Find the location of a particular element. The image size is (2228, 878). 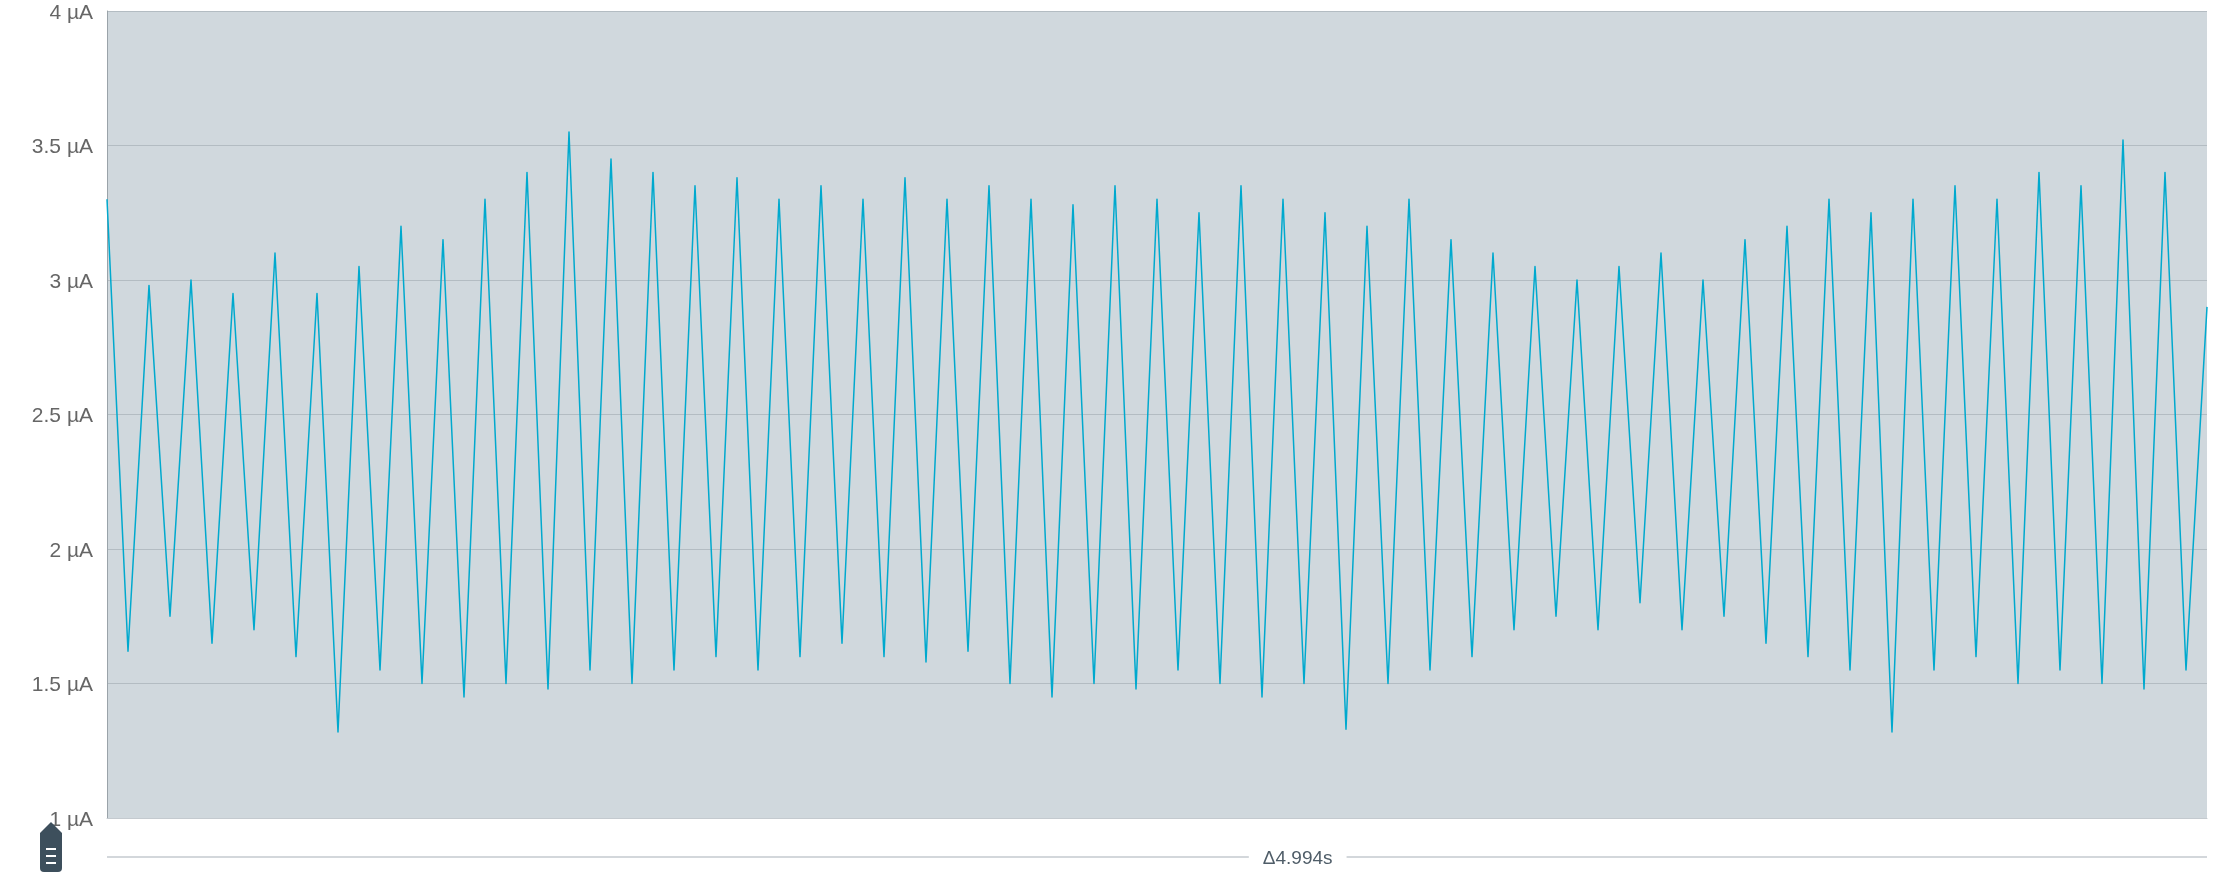

text: Δ4.994s is located at coordinates (1297, 857).